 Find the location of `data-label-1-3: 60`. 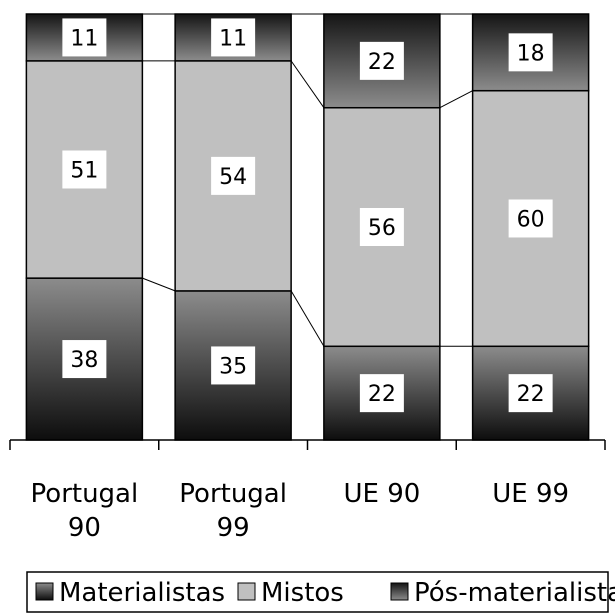

data-label-1-3: 60 is located at coordinates (531, 219).